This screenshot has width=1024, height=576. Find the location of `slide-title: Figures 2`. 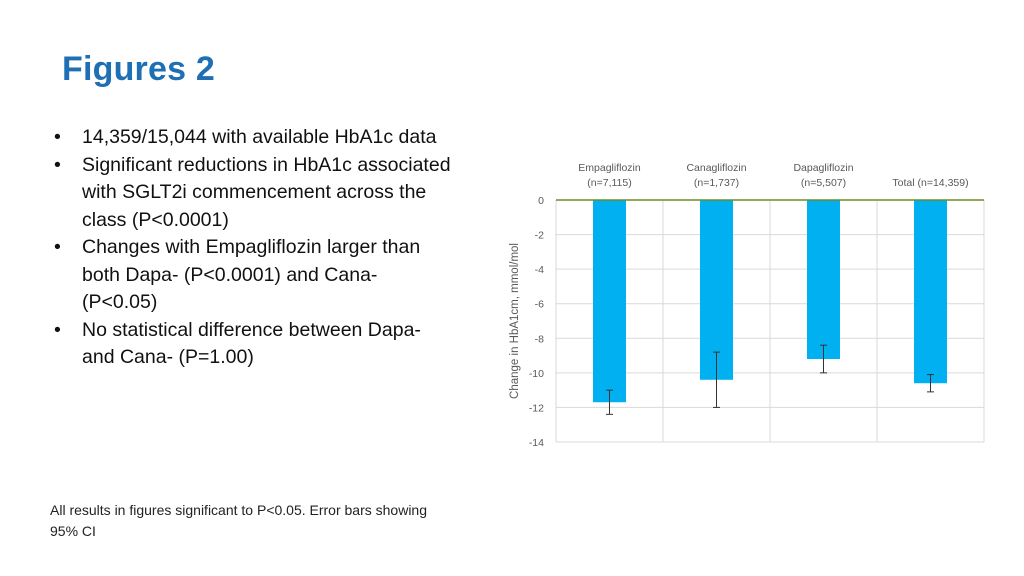

slide-title: Figures 2 is located at coordinates (138, 69).